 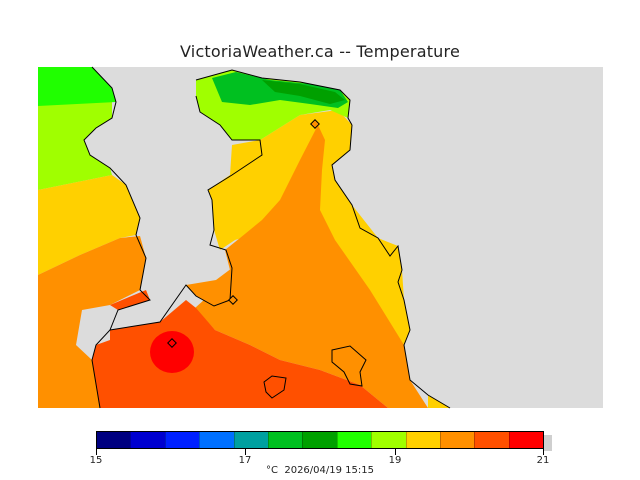 I want to click on zone-dark-green-north, so click(x=303, y=92).